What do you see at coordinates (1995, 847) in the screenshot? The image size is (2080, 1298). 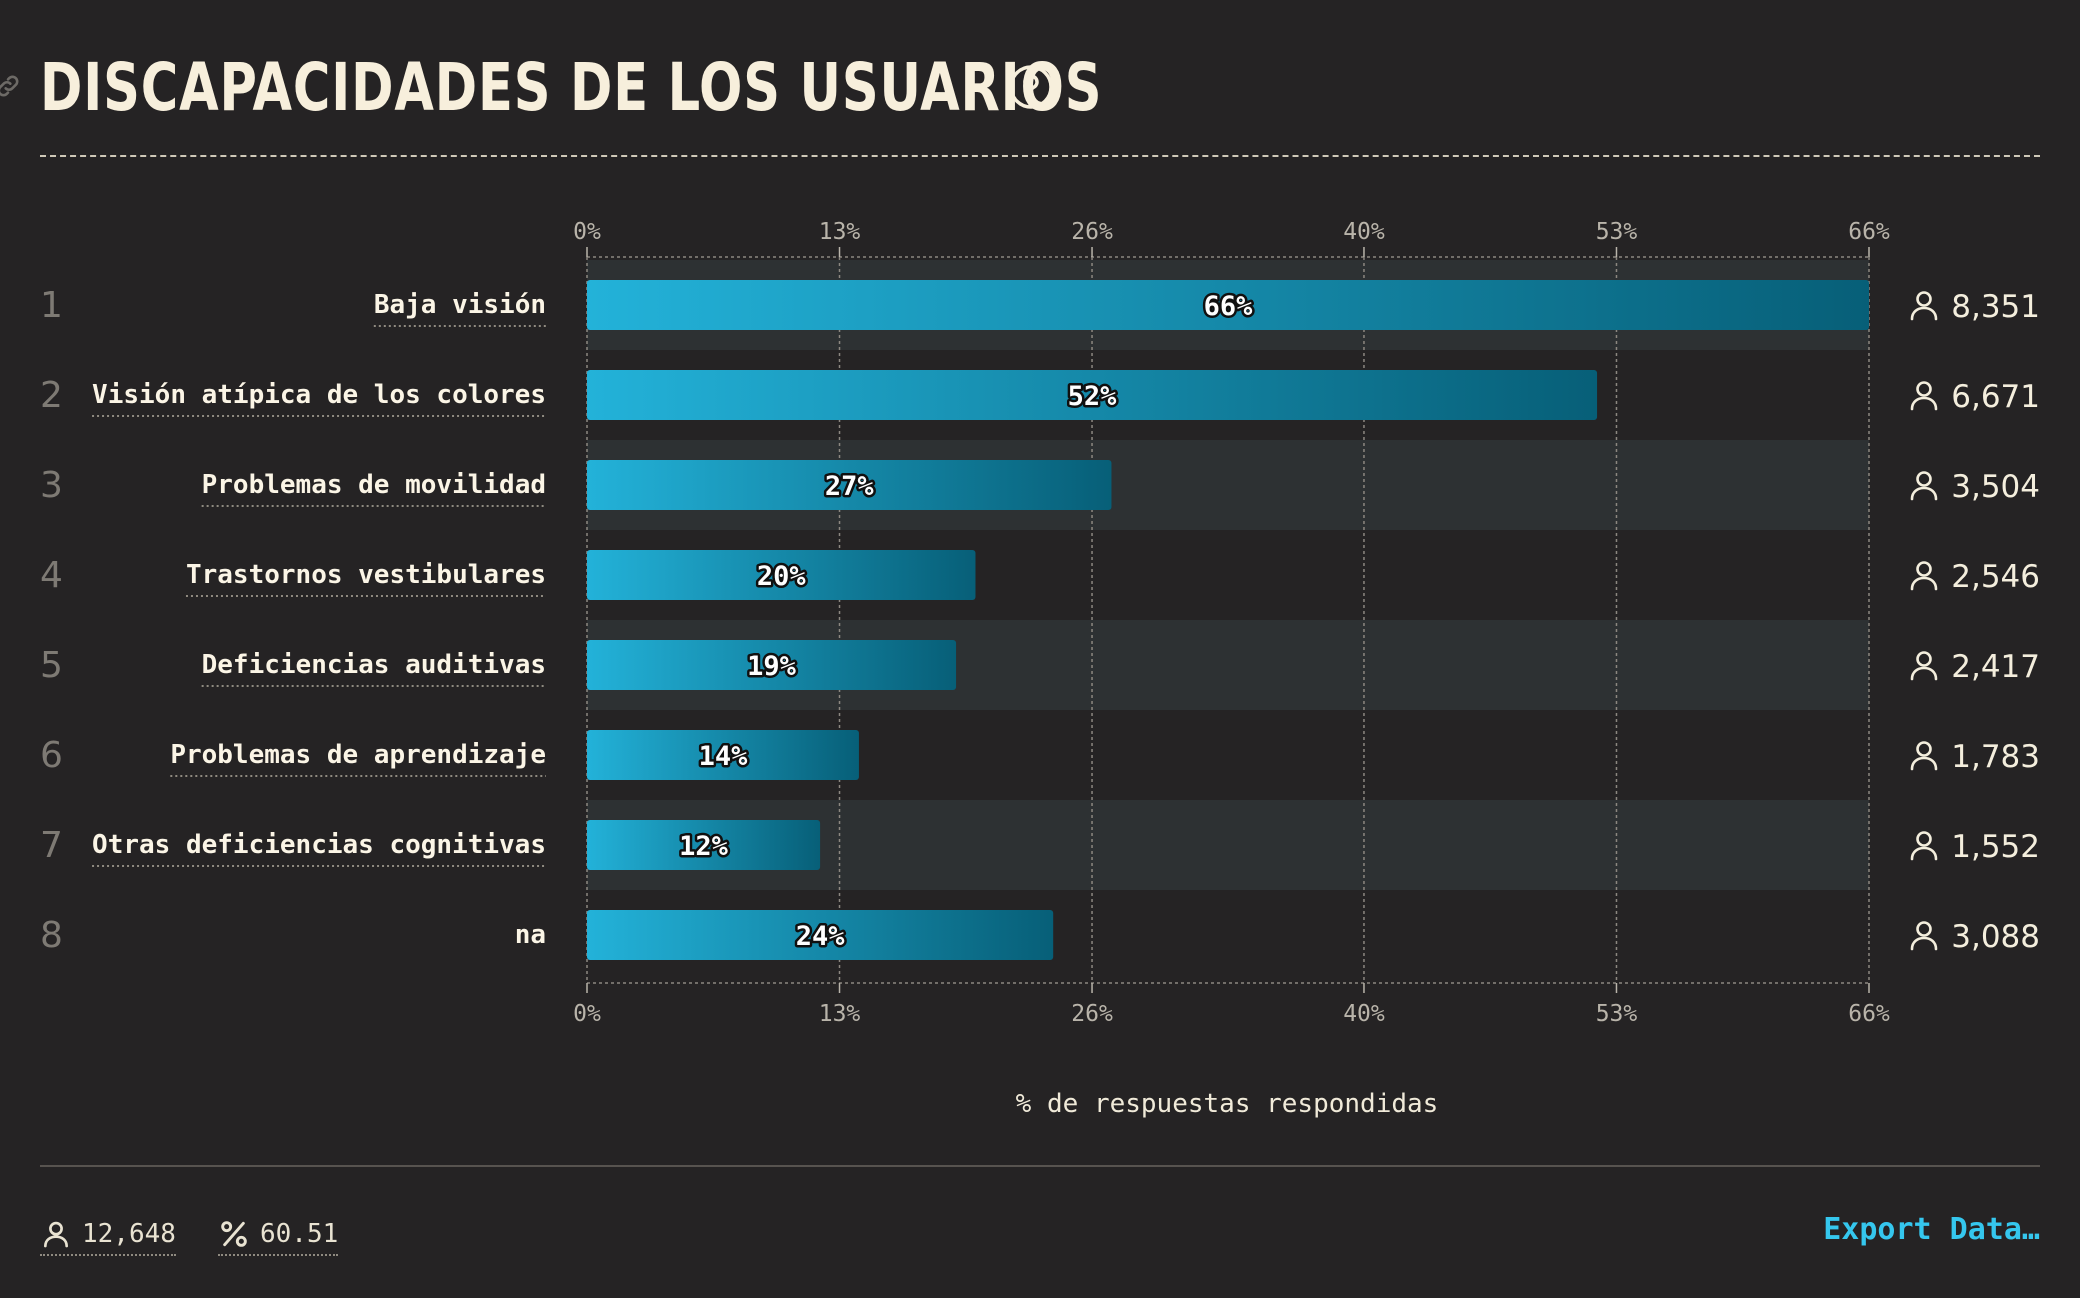 I see `respondent-count: 1,552` at bounding box center [1995, 847].